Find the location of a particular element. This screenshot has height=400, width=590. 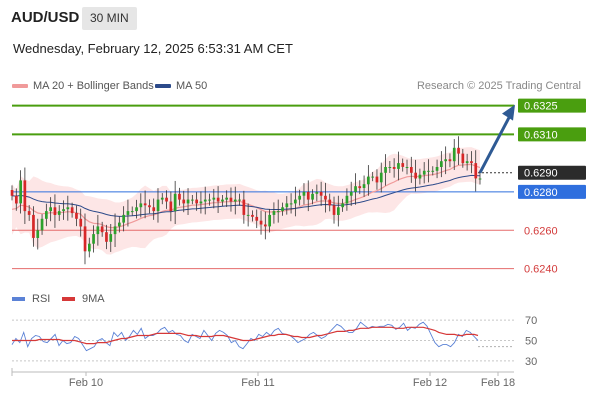

rsi-line is located at coordinates (245, 336).